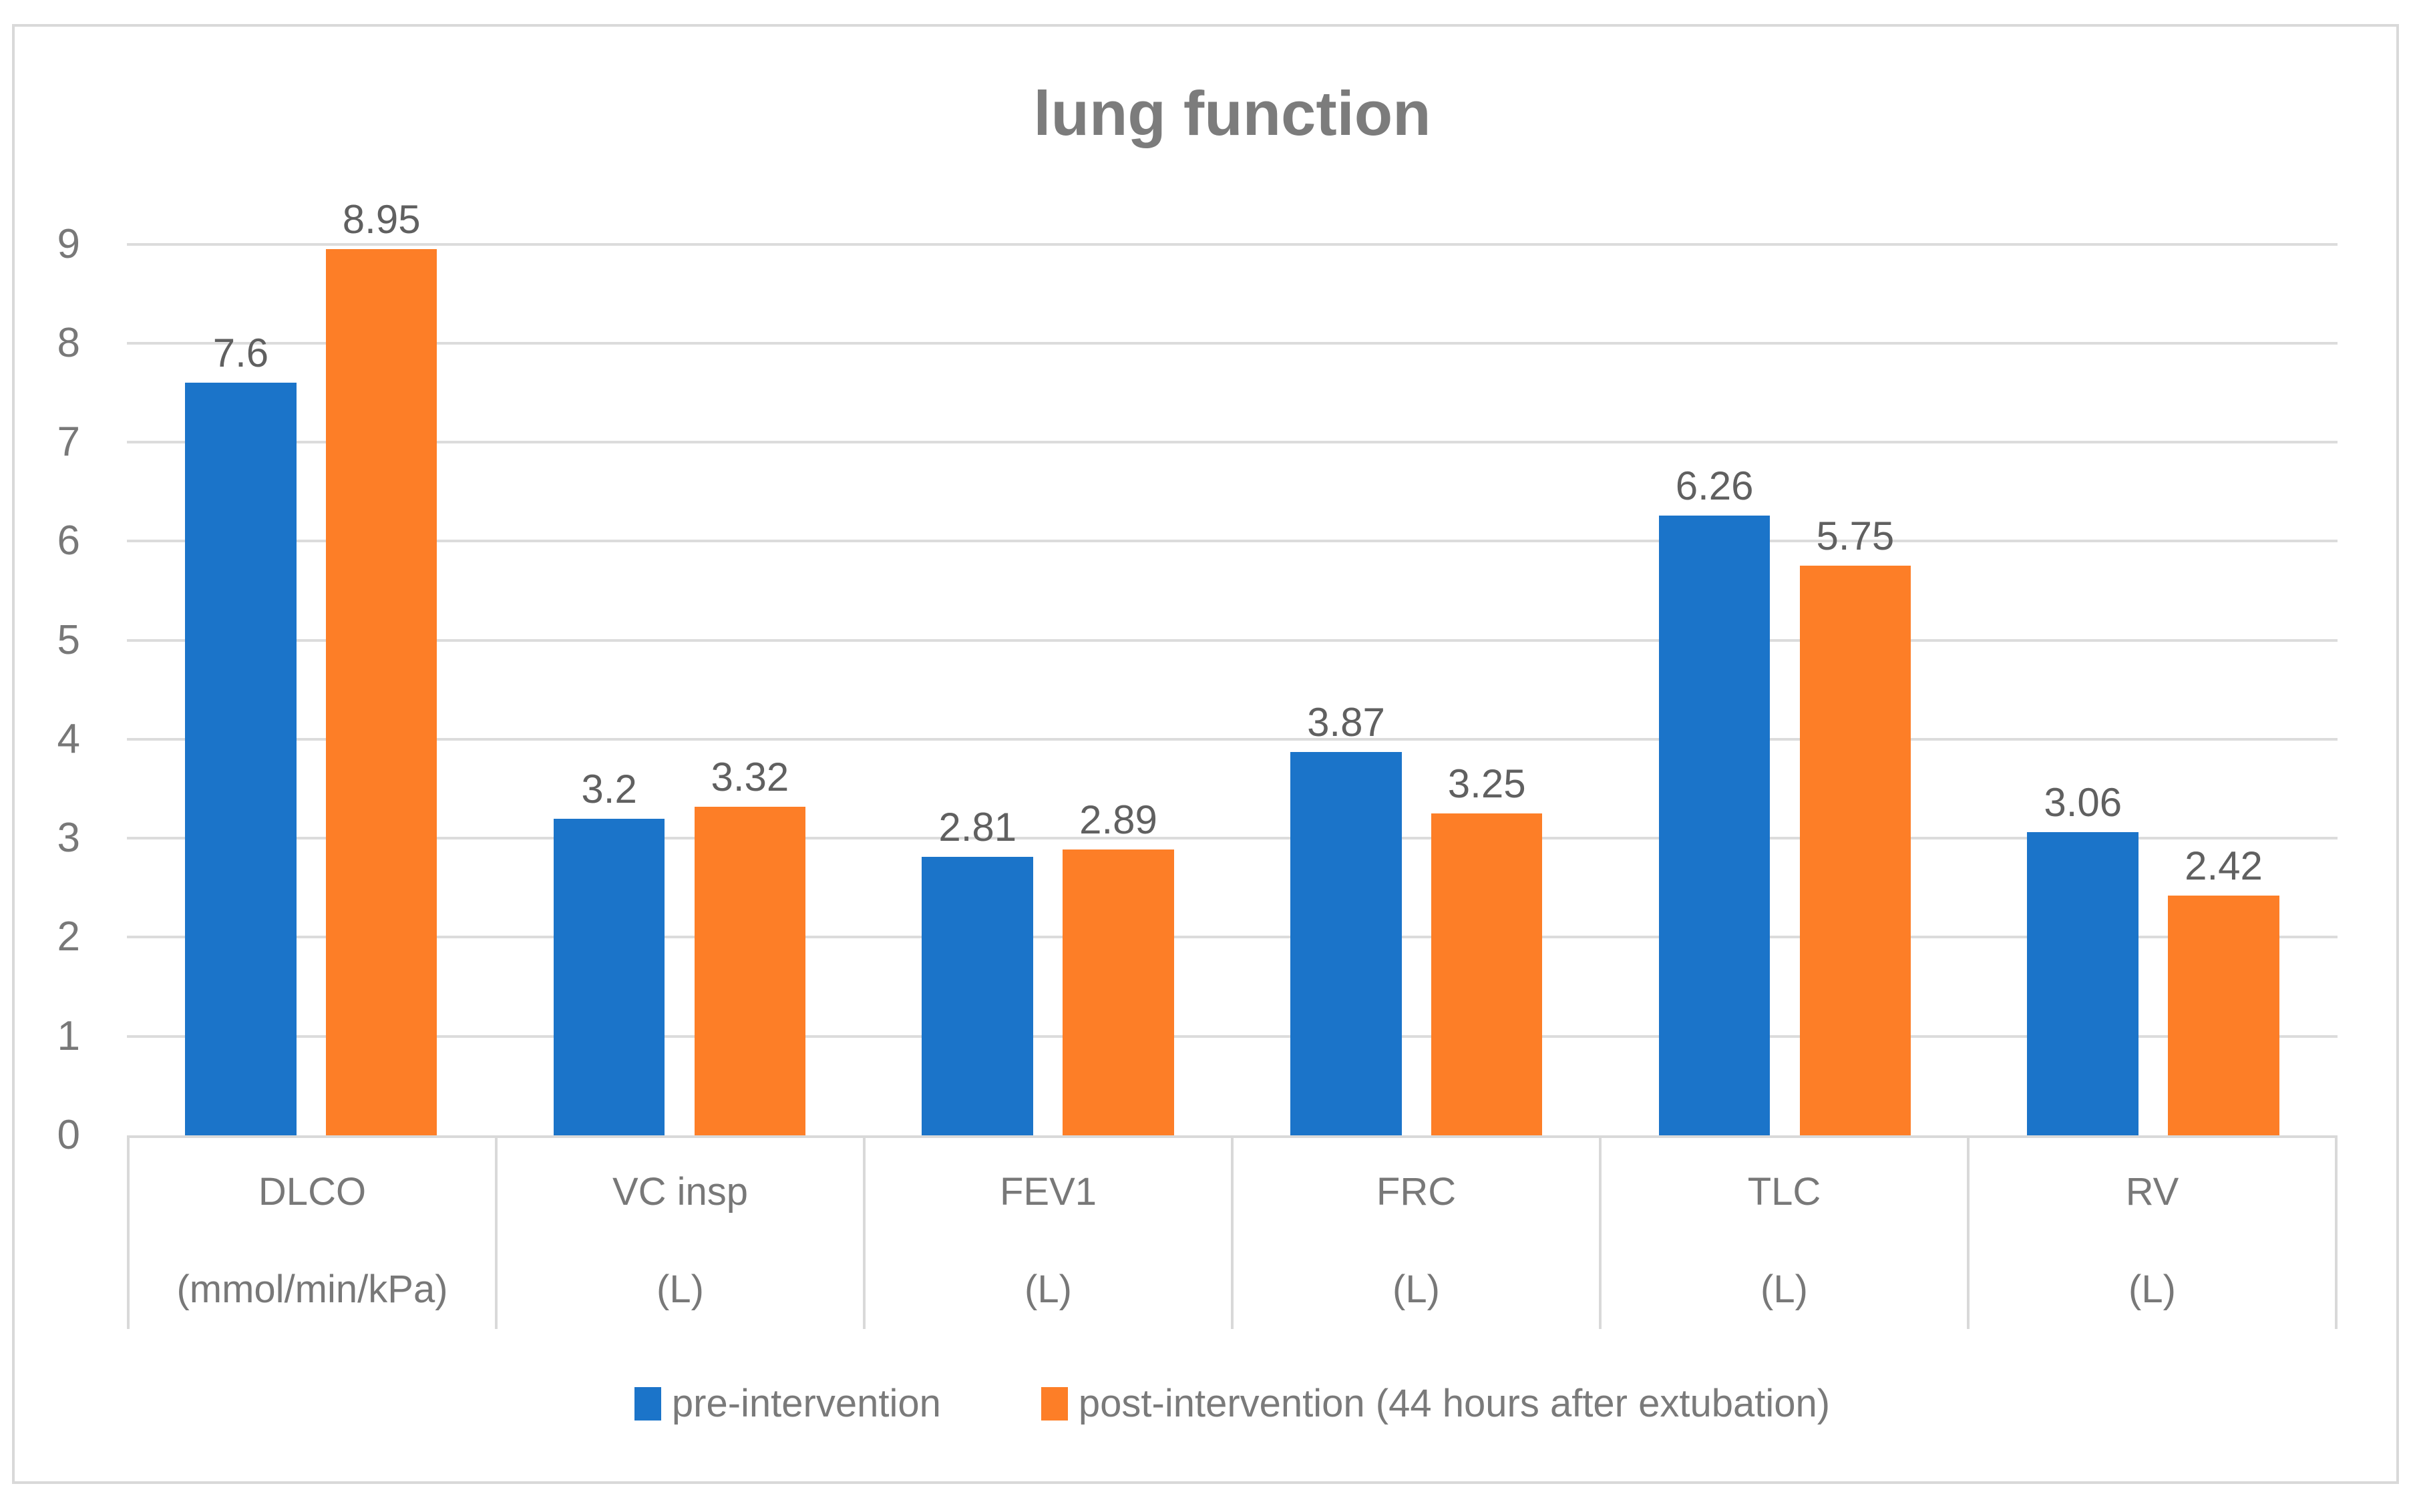 This screenshot has height=1512, width=2419. Describe the element at coordinates (1118, 820) in the screenshot. I see `bar-value-label: 2.89` at that location.